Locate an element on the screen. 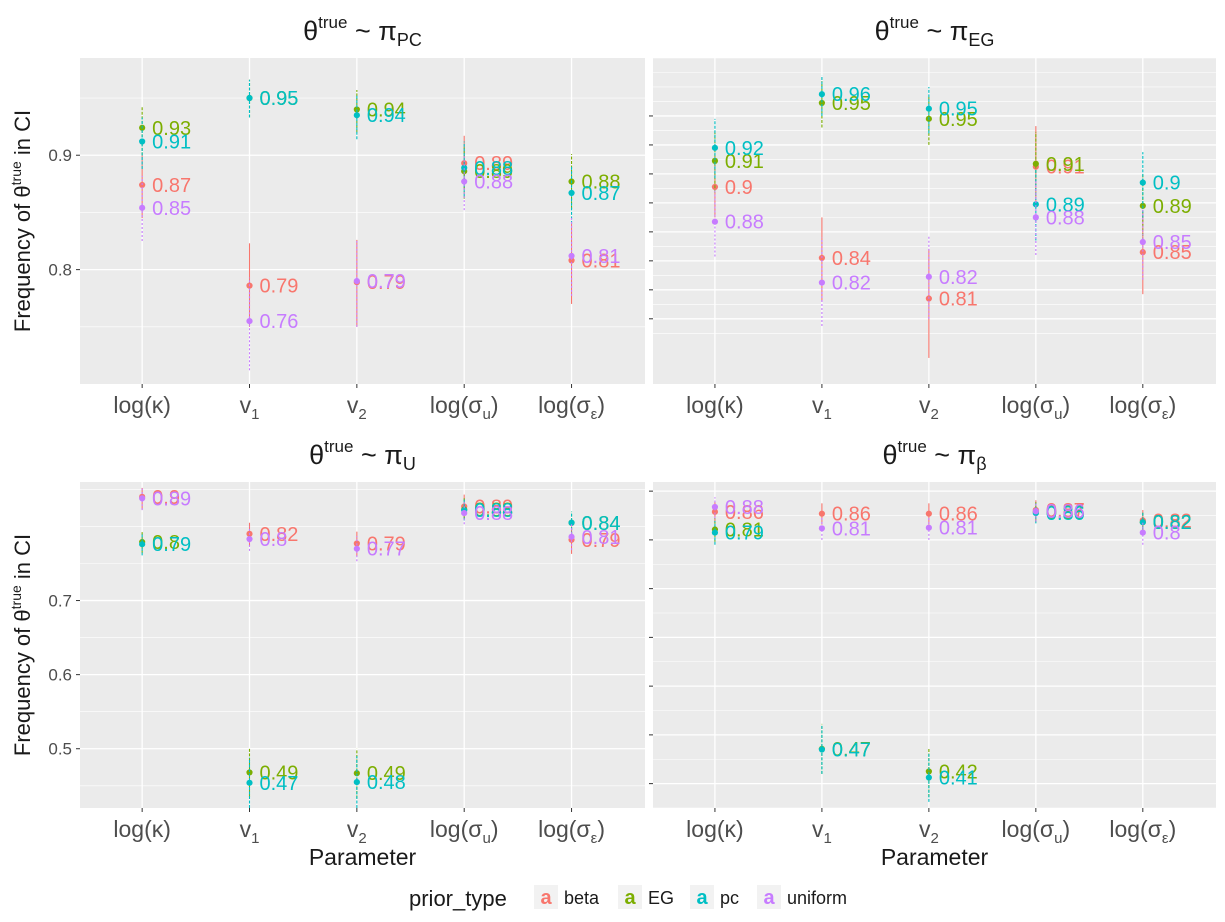 The image size is (1225, 922). y-tick-label: 0.9 is located at coordinates (60, 155).